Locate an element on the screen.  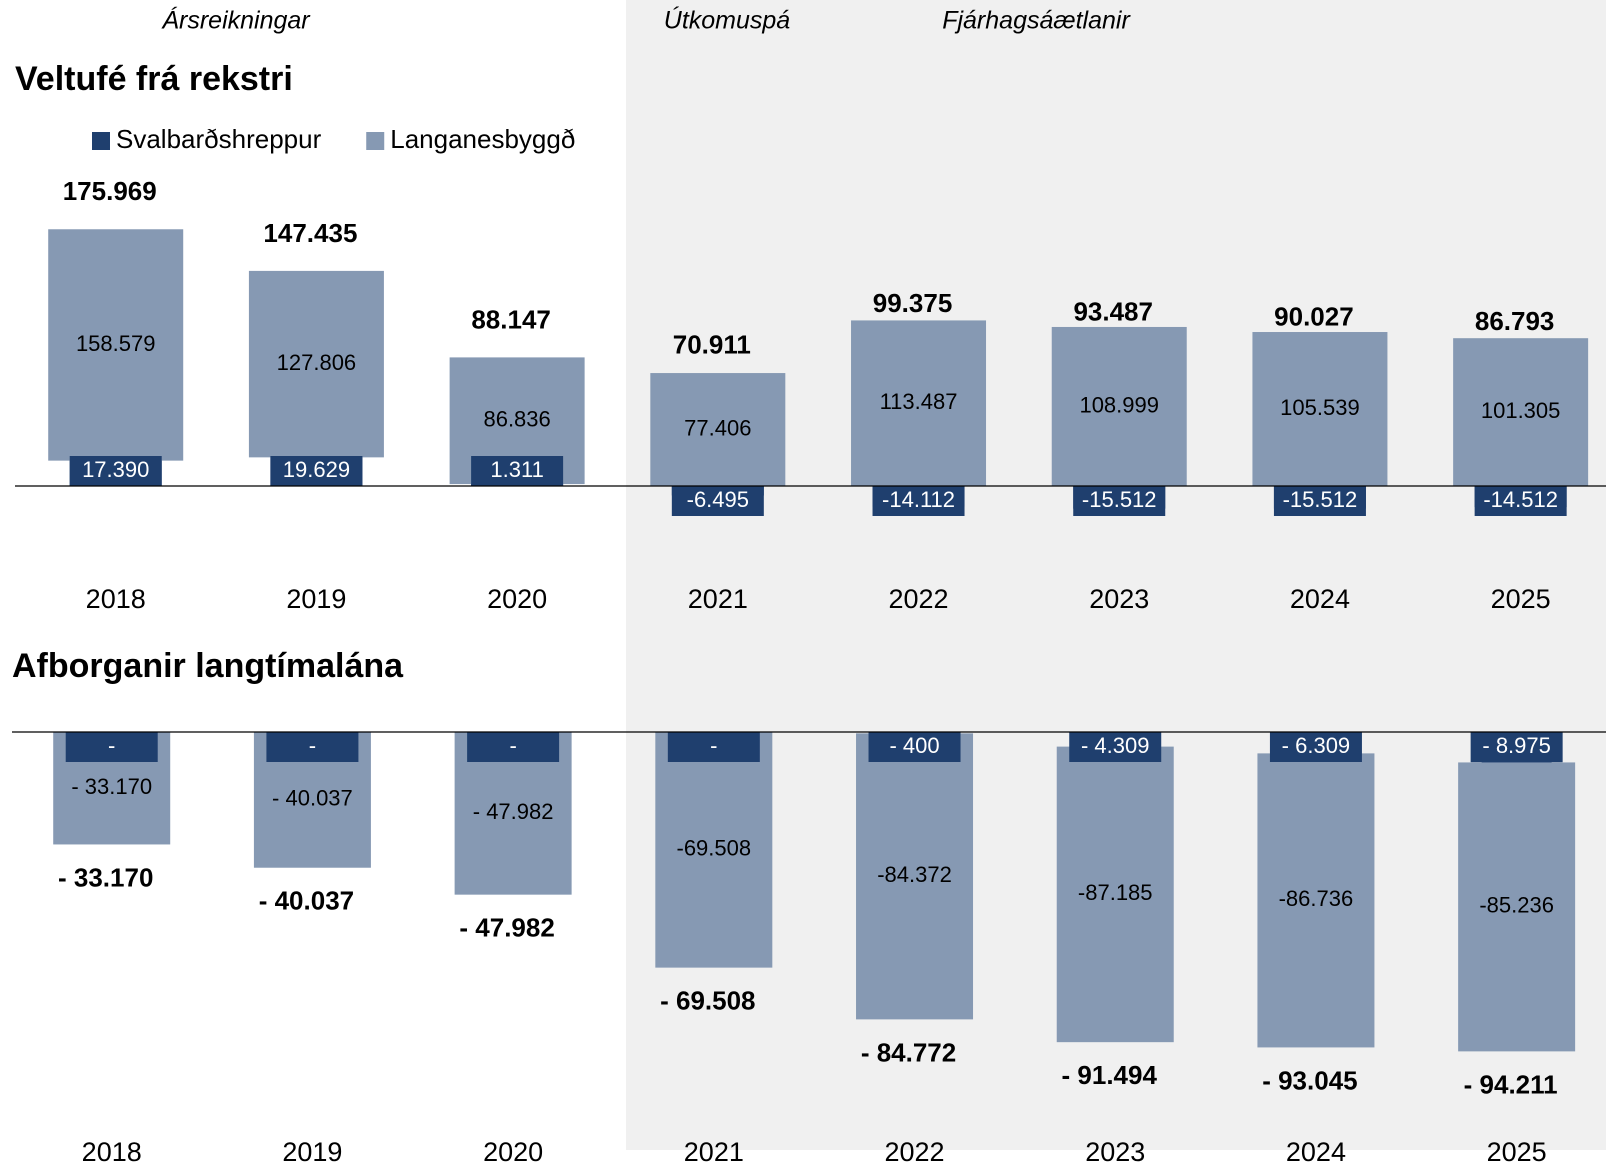
value-label: 101.305 is located at coordinates (1521, 410).